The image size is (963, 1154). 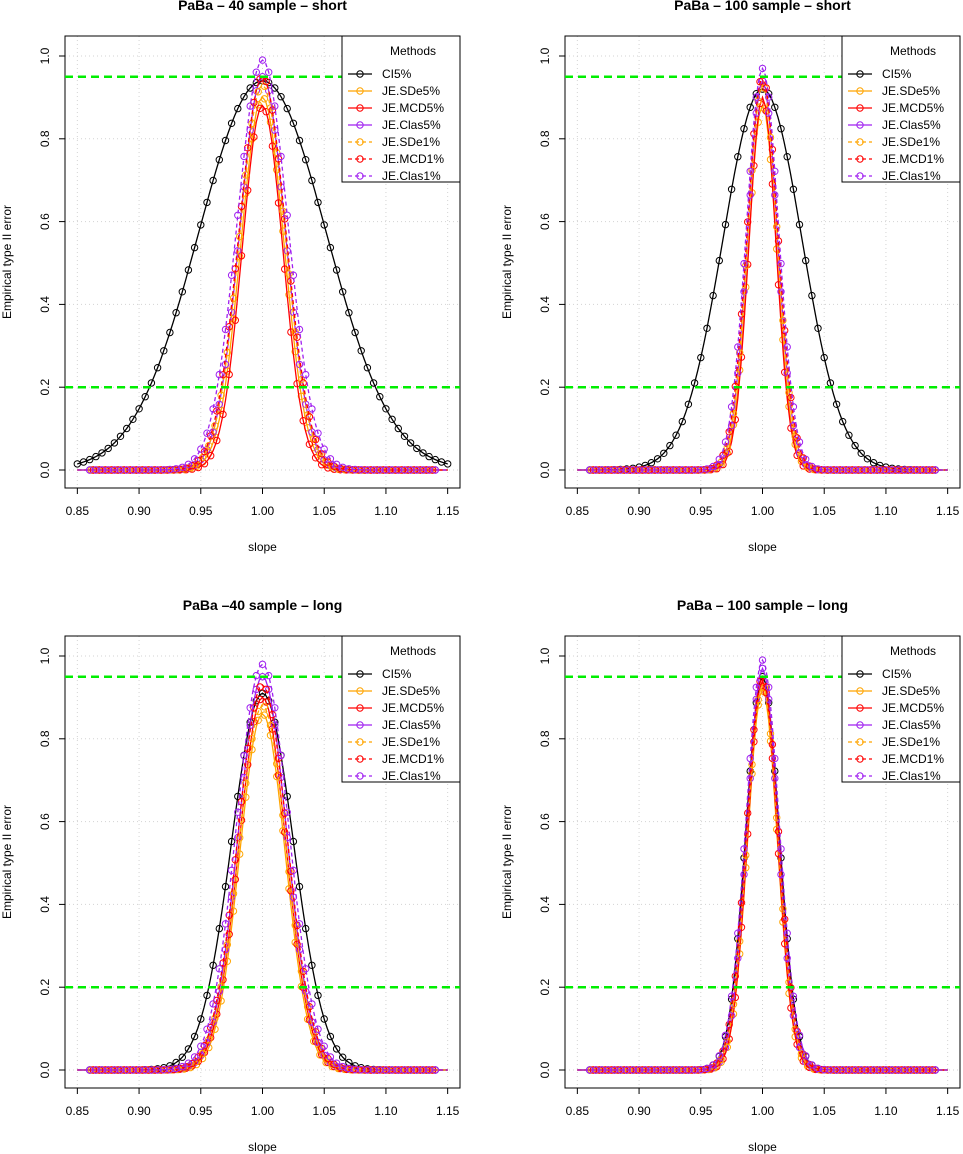 What do you see at coordinates (762, 605) in the screenshot?
I see `chart-title: PaBa – 100 sample – long` at bounding box center [762, 605].